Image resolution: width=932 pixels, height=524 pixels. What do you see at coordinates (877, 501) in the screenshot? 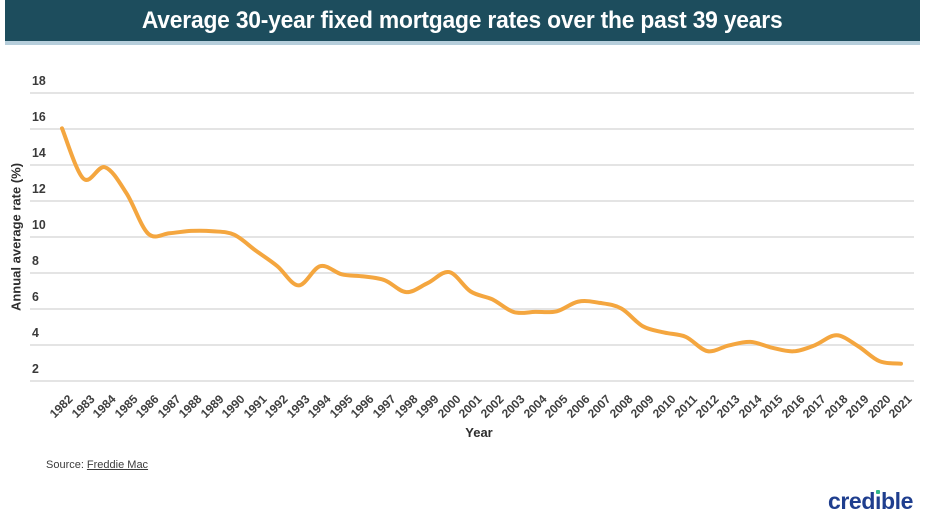
I see `logo-letter-i: ı` at bounding box center [877, 501].